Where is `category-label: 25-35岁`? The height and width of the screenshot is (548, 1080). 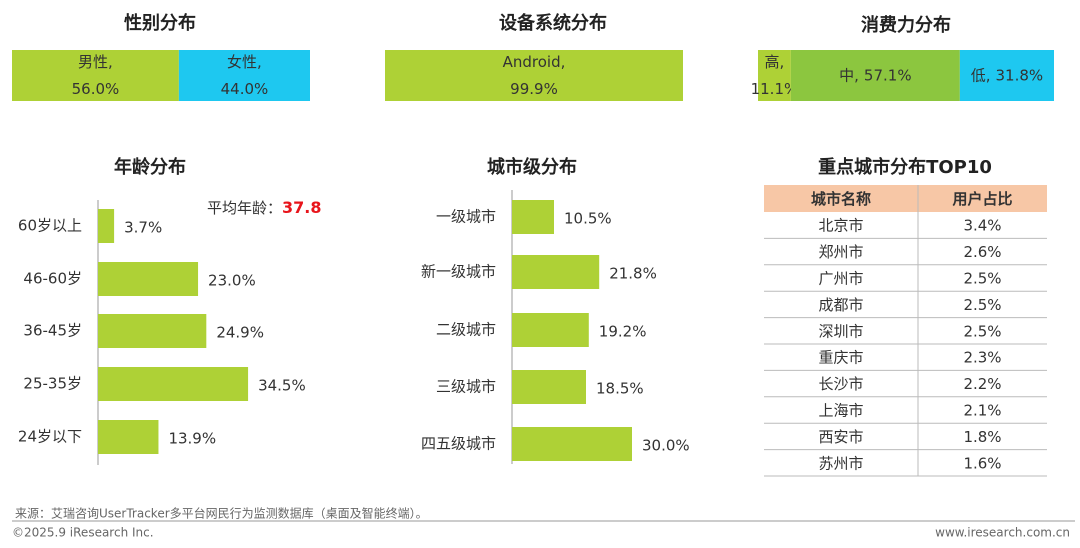
category-label: 25-35岁 is located at coordinates (52, 384).